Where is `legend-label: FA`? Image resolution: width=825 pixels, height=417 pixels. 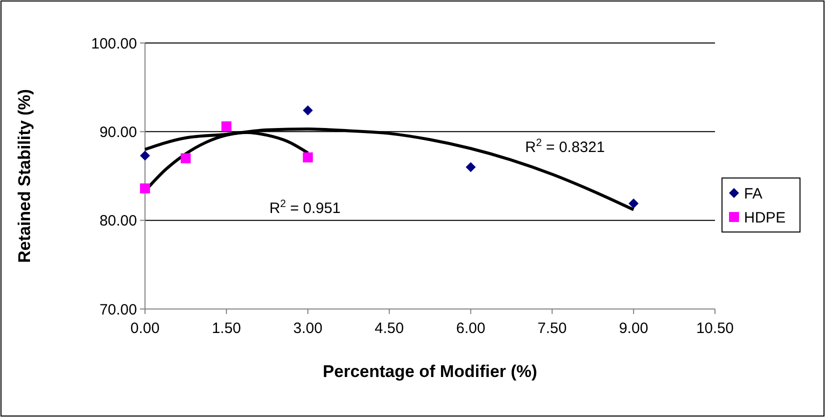 legend-label: FA is located at coordinates (753, 193).